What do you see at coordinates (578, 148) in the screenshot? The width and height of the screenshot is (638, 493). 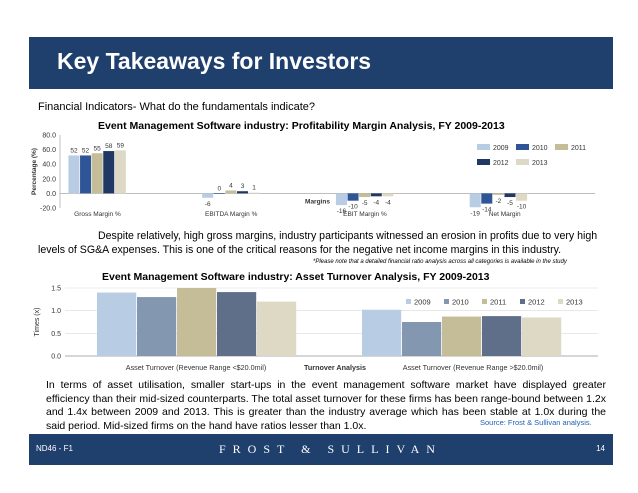 I see `chart1-legend-label: 2011` at bounding box center [578, 148].